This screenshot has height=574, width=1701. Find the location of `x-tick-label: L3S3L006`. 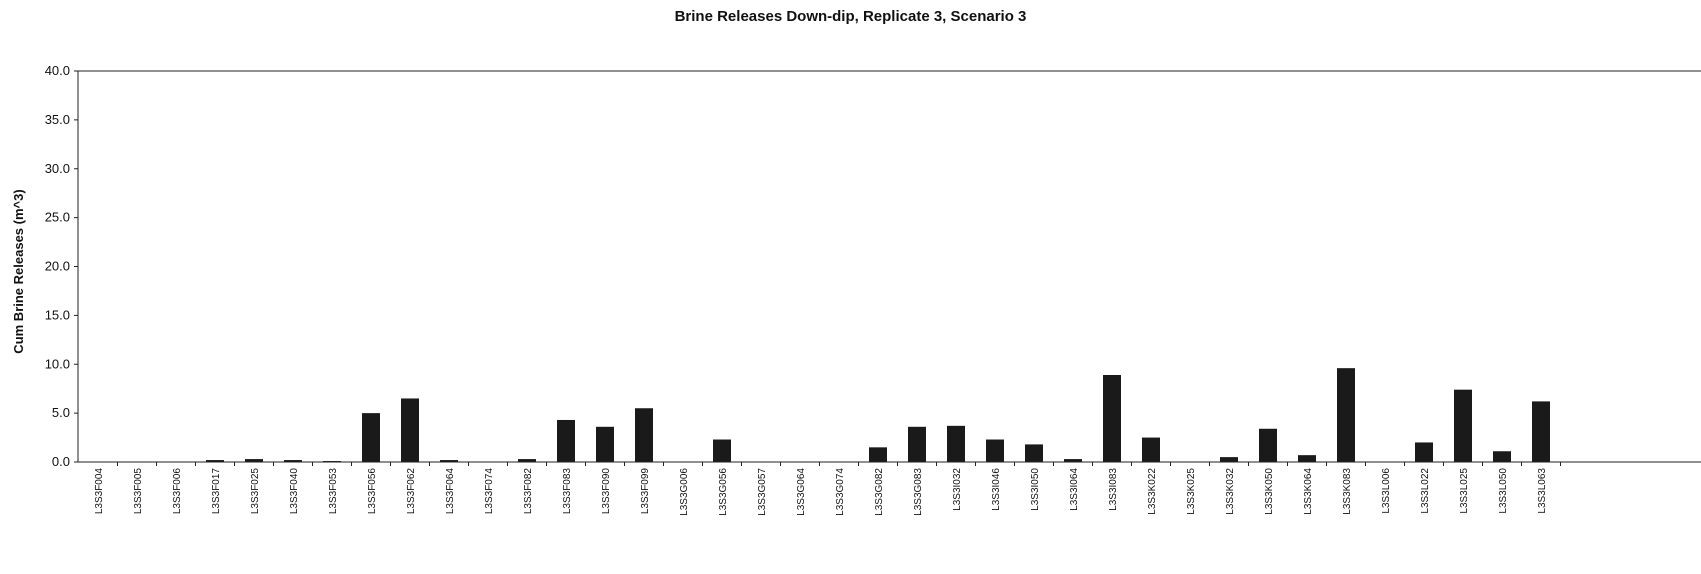

x-tick-label: L3S3L006 is located at coordinates (1386, 491).